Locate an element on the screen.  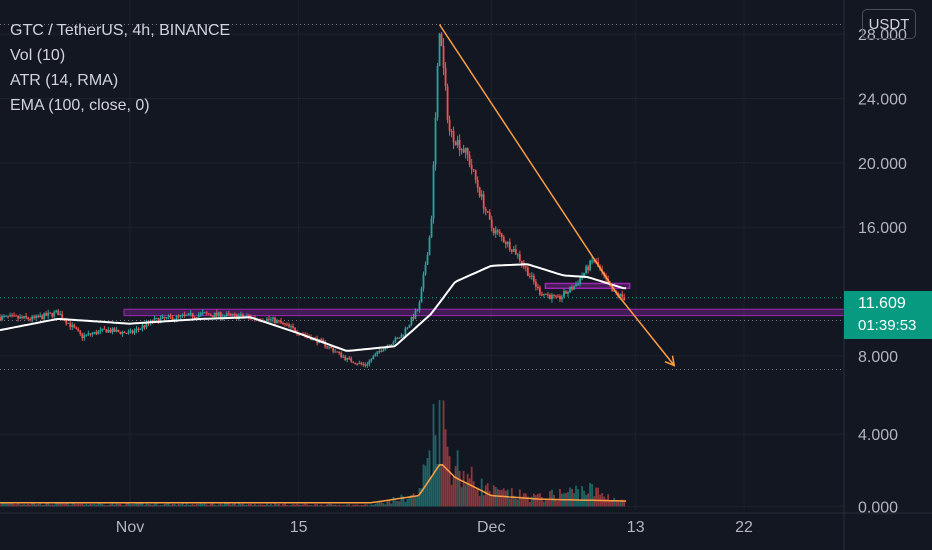
currency-button: USDT is located at coordinates (889, 24).